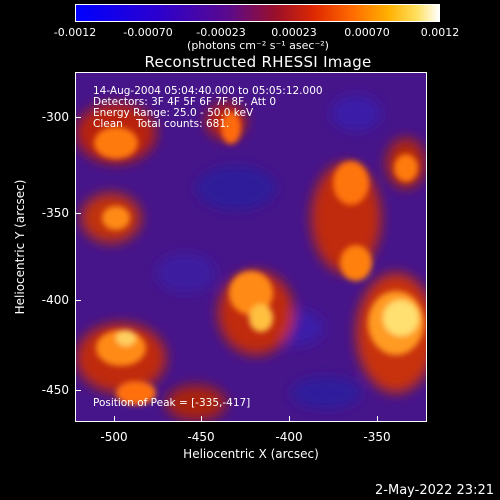 The width and height of the screenshot is (500, 500). What do you see at coordinates (114, 437) in the screenshot?
I see `x-tick-label: -500` at bounding box center [114, 437].